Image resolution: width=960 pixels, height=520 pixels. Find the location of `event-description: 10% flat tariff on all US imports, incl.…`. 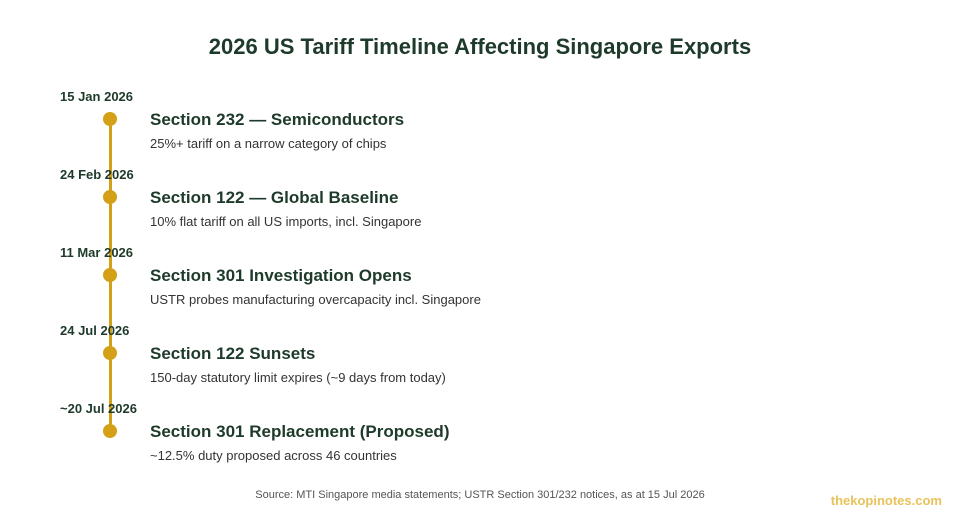

event-description: 10% flat tariff on all US imports, incl.… is located at coordinates (286, 221).